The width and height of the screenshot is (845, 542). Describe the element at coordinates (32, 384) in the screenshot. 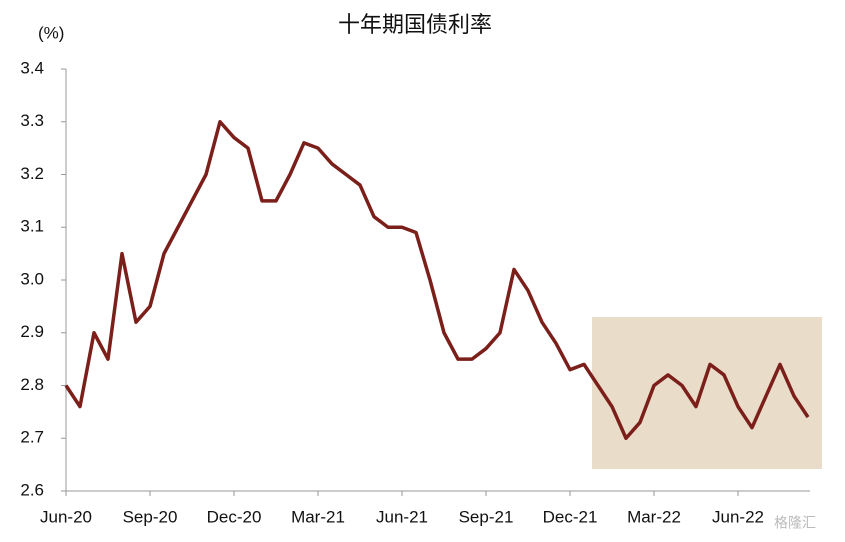

I see `y-tick-label: 2.8` at that location.